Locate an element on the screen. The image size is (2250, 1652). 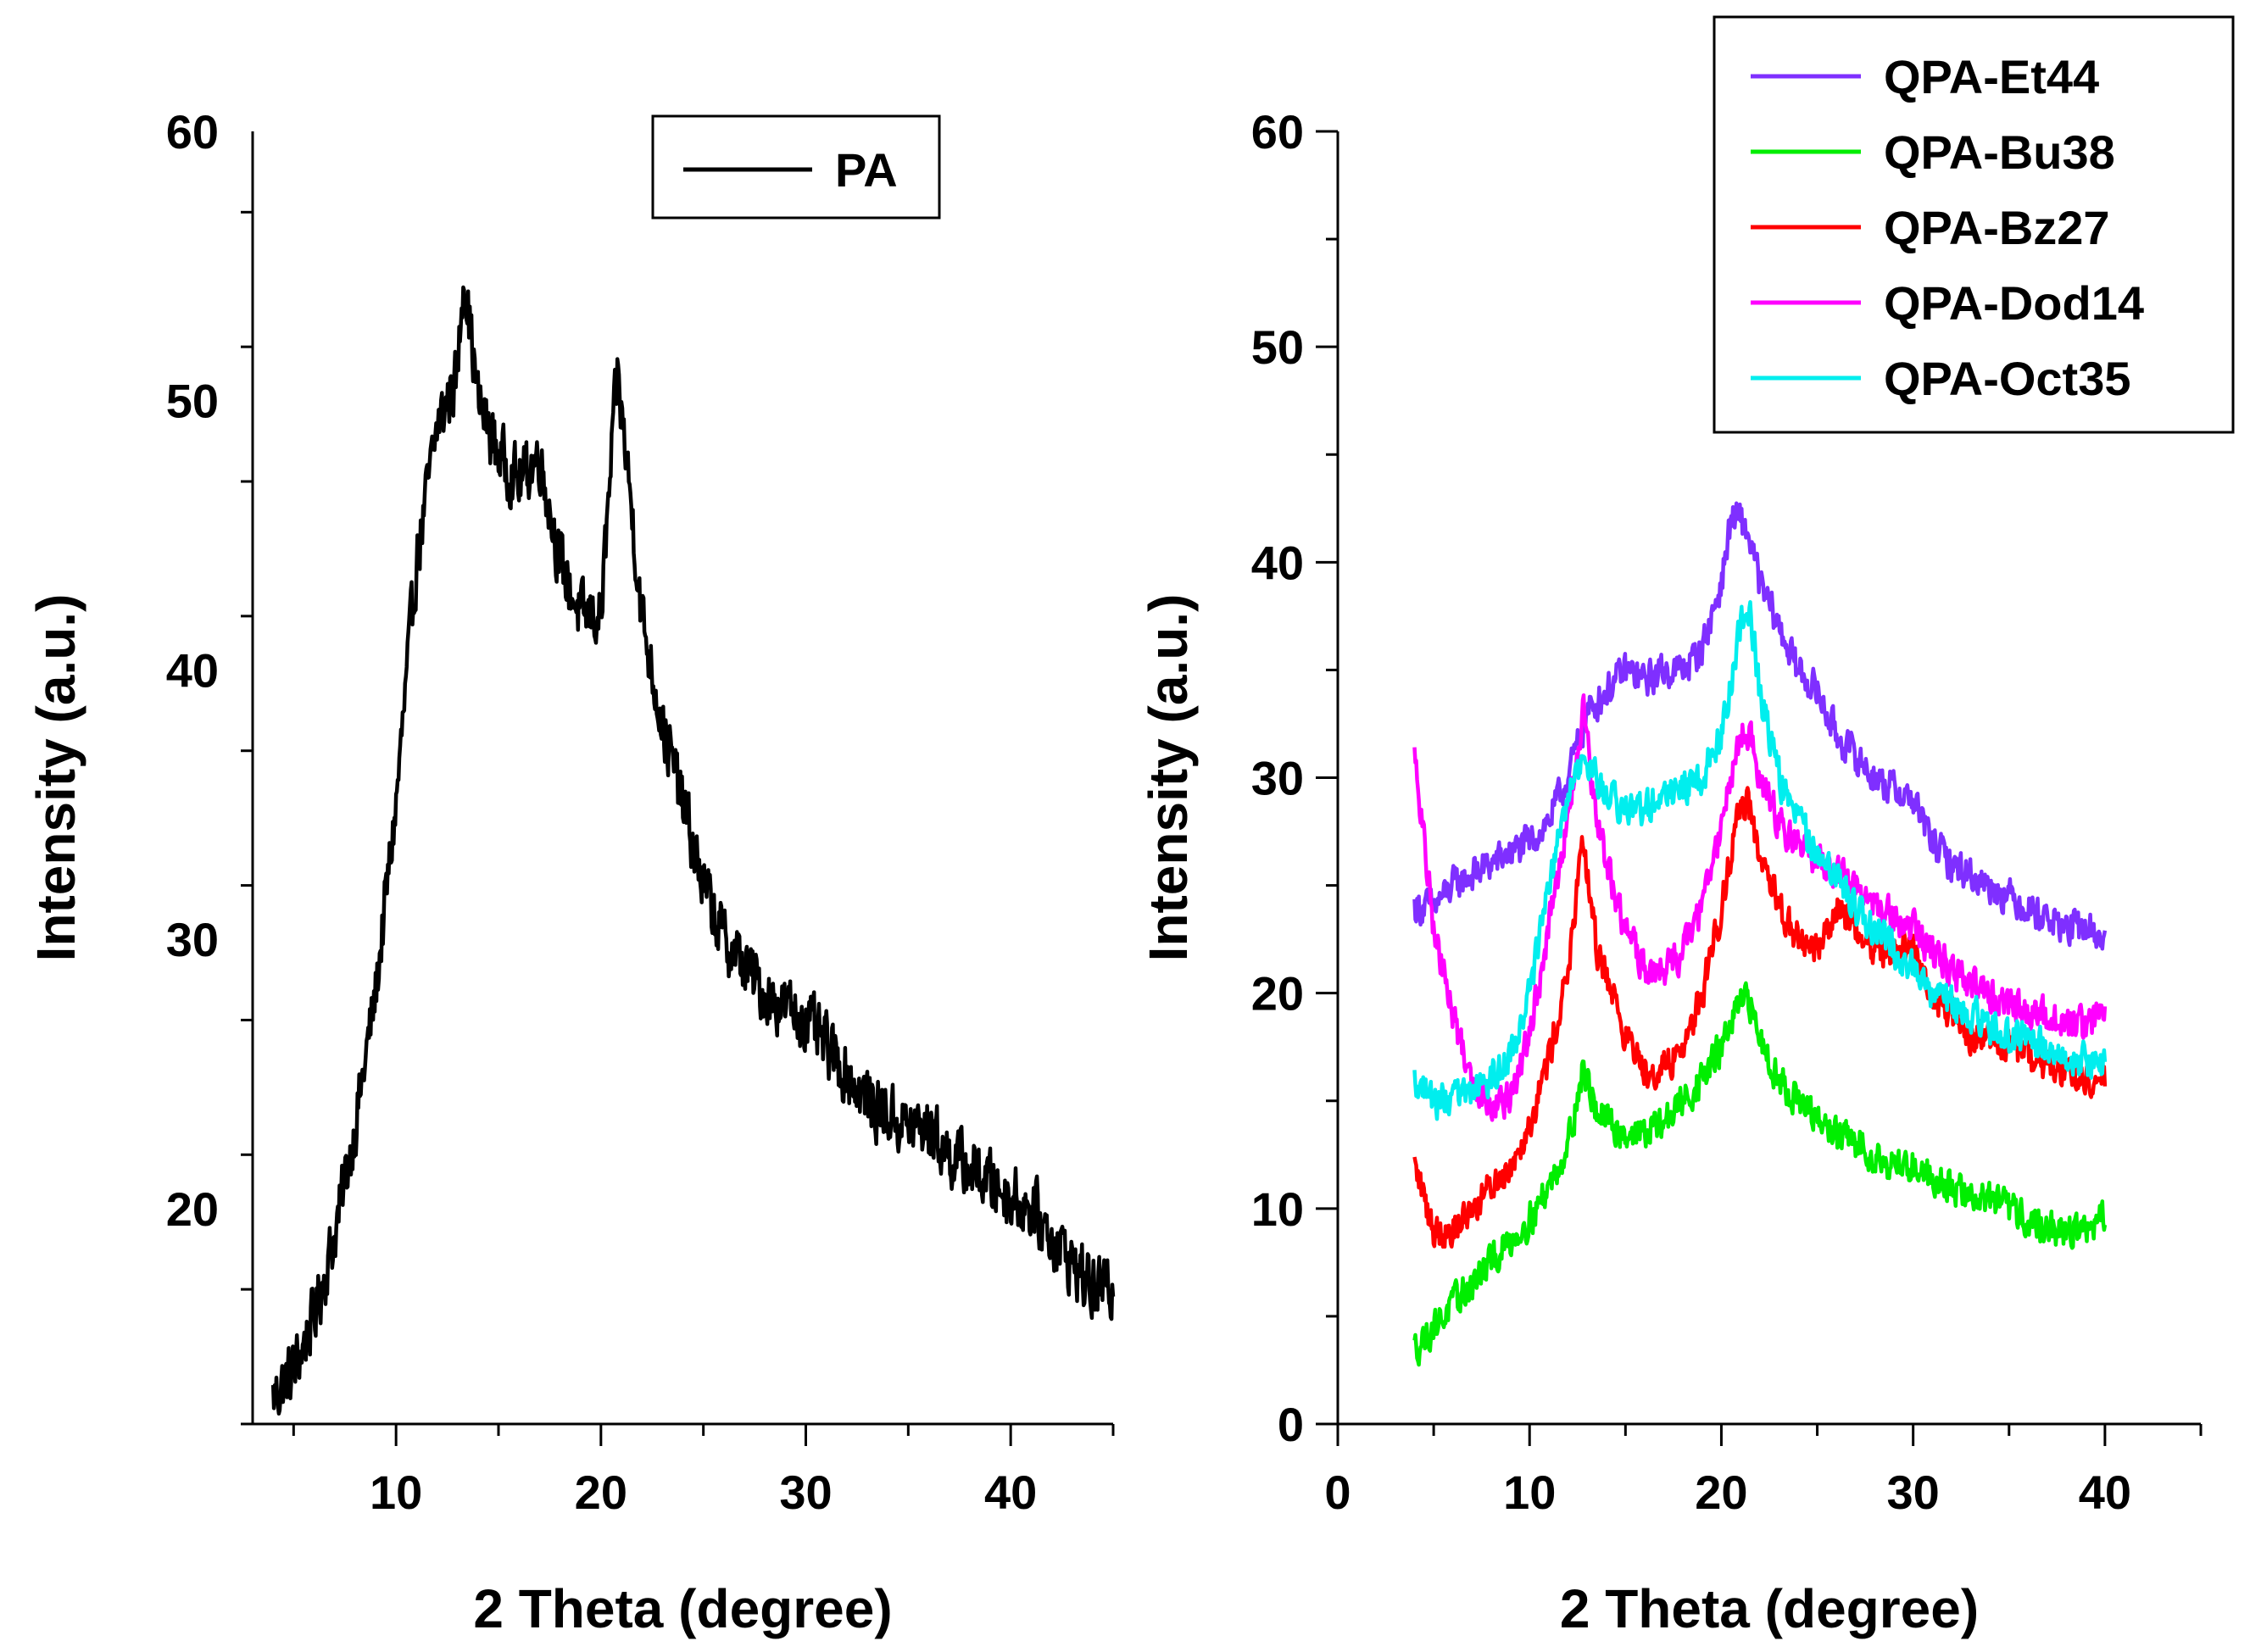
qpa-y-tick-label: 0 is located at coordinates (1291, 1424).